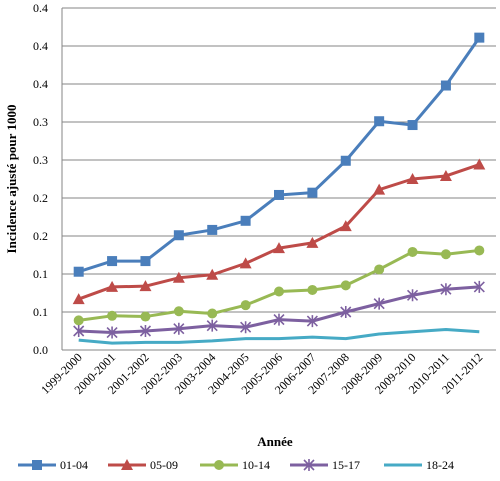 Image resolution: width=500 pixels, height=481 pixels. What do you see at coordinates (74, 465) in the screenshot?
I see `legend-label: 01-04` at bounding box center [74, 465].